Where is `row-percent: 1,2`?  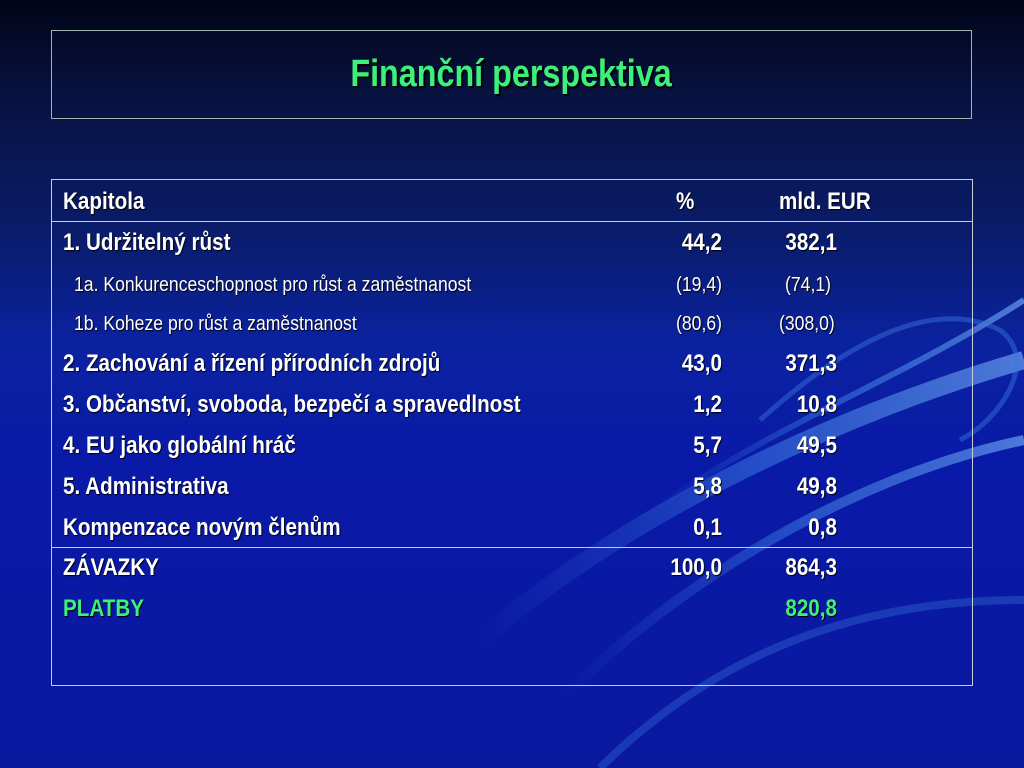 row-percent: 1,2 is located at coordinates (707, 404).